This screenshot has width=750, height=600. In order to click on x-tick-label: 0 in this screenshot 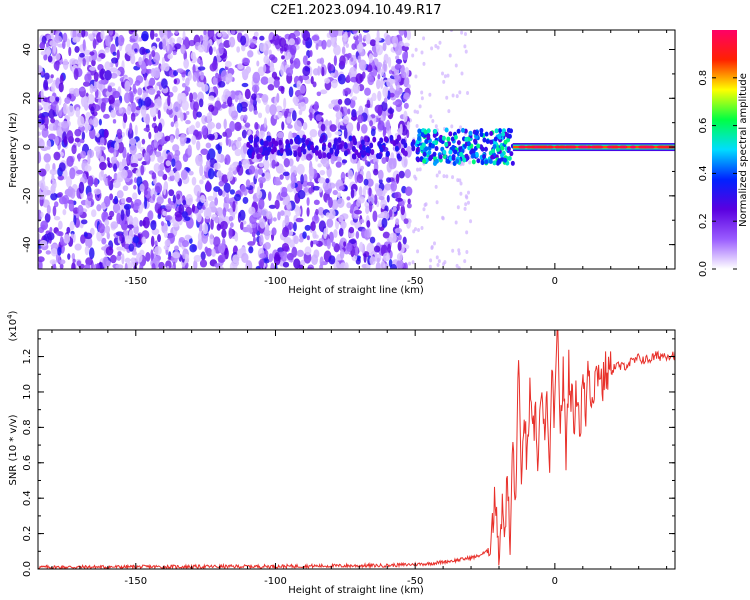, I will do `click(555, 281)`.